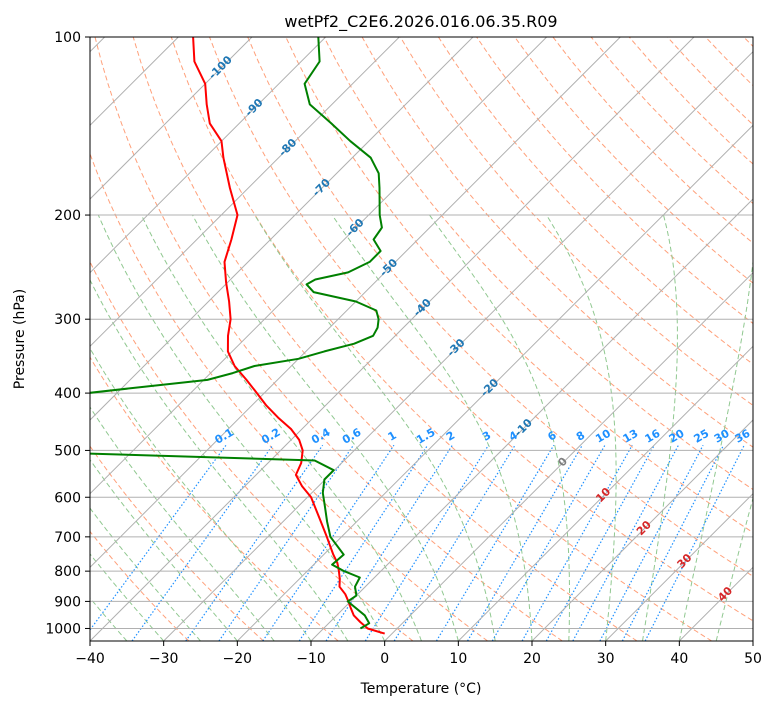 Image resolution: width=775 pixels, height=708 pixels. I want to click on x-axis: −40 −30 −20 −10 0 10 20 30 40 50, so click(418, 654).